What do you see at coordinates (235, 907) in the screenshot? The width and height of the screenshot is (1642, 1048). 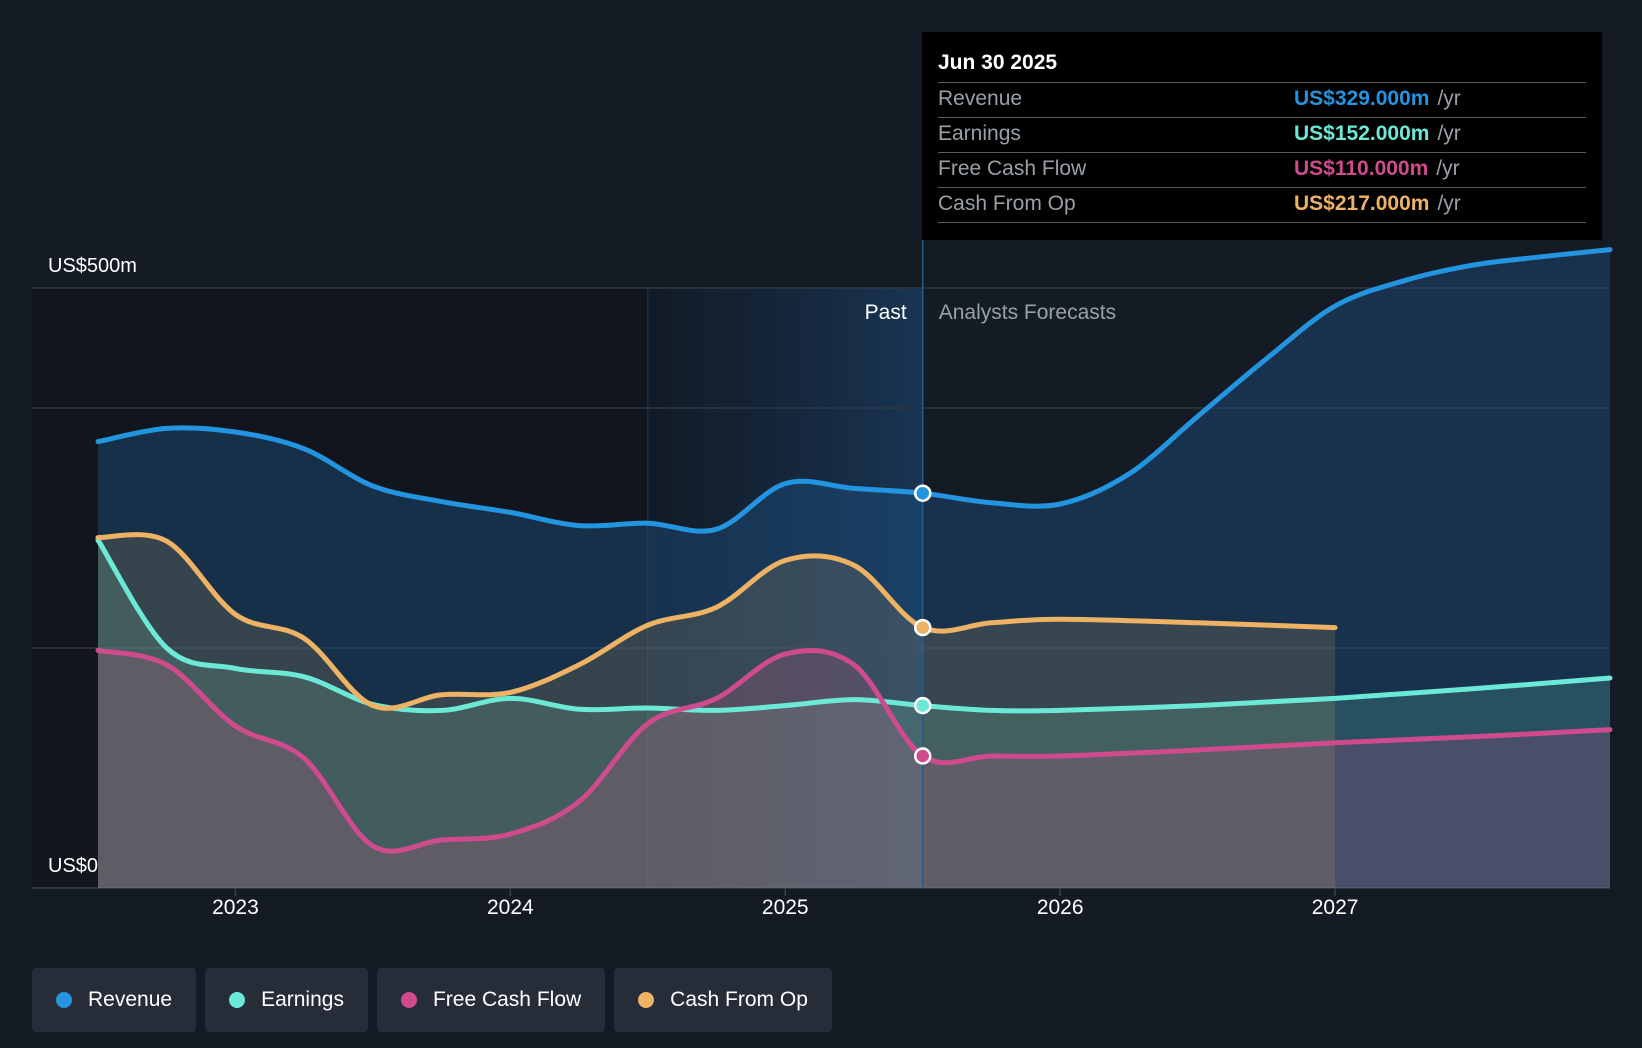 I see `x-tick-label: 2023` at bounding box center [235, 907].